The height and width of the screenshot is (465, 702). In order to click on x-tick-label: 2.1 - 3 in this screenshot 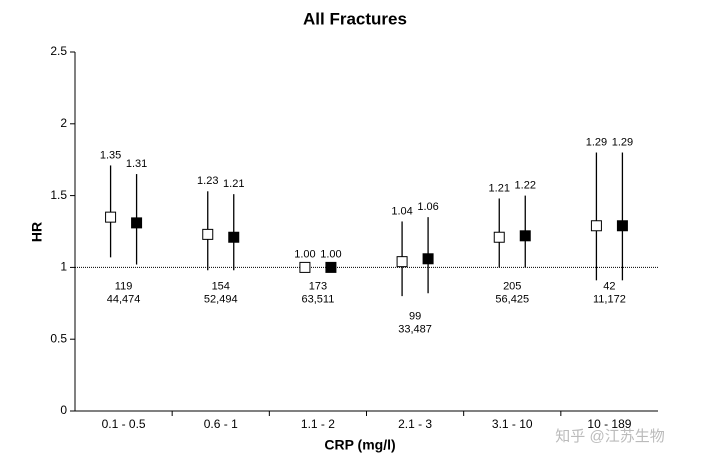, I will do `click(415, 424)`.